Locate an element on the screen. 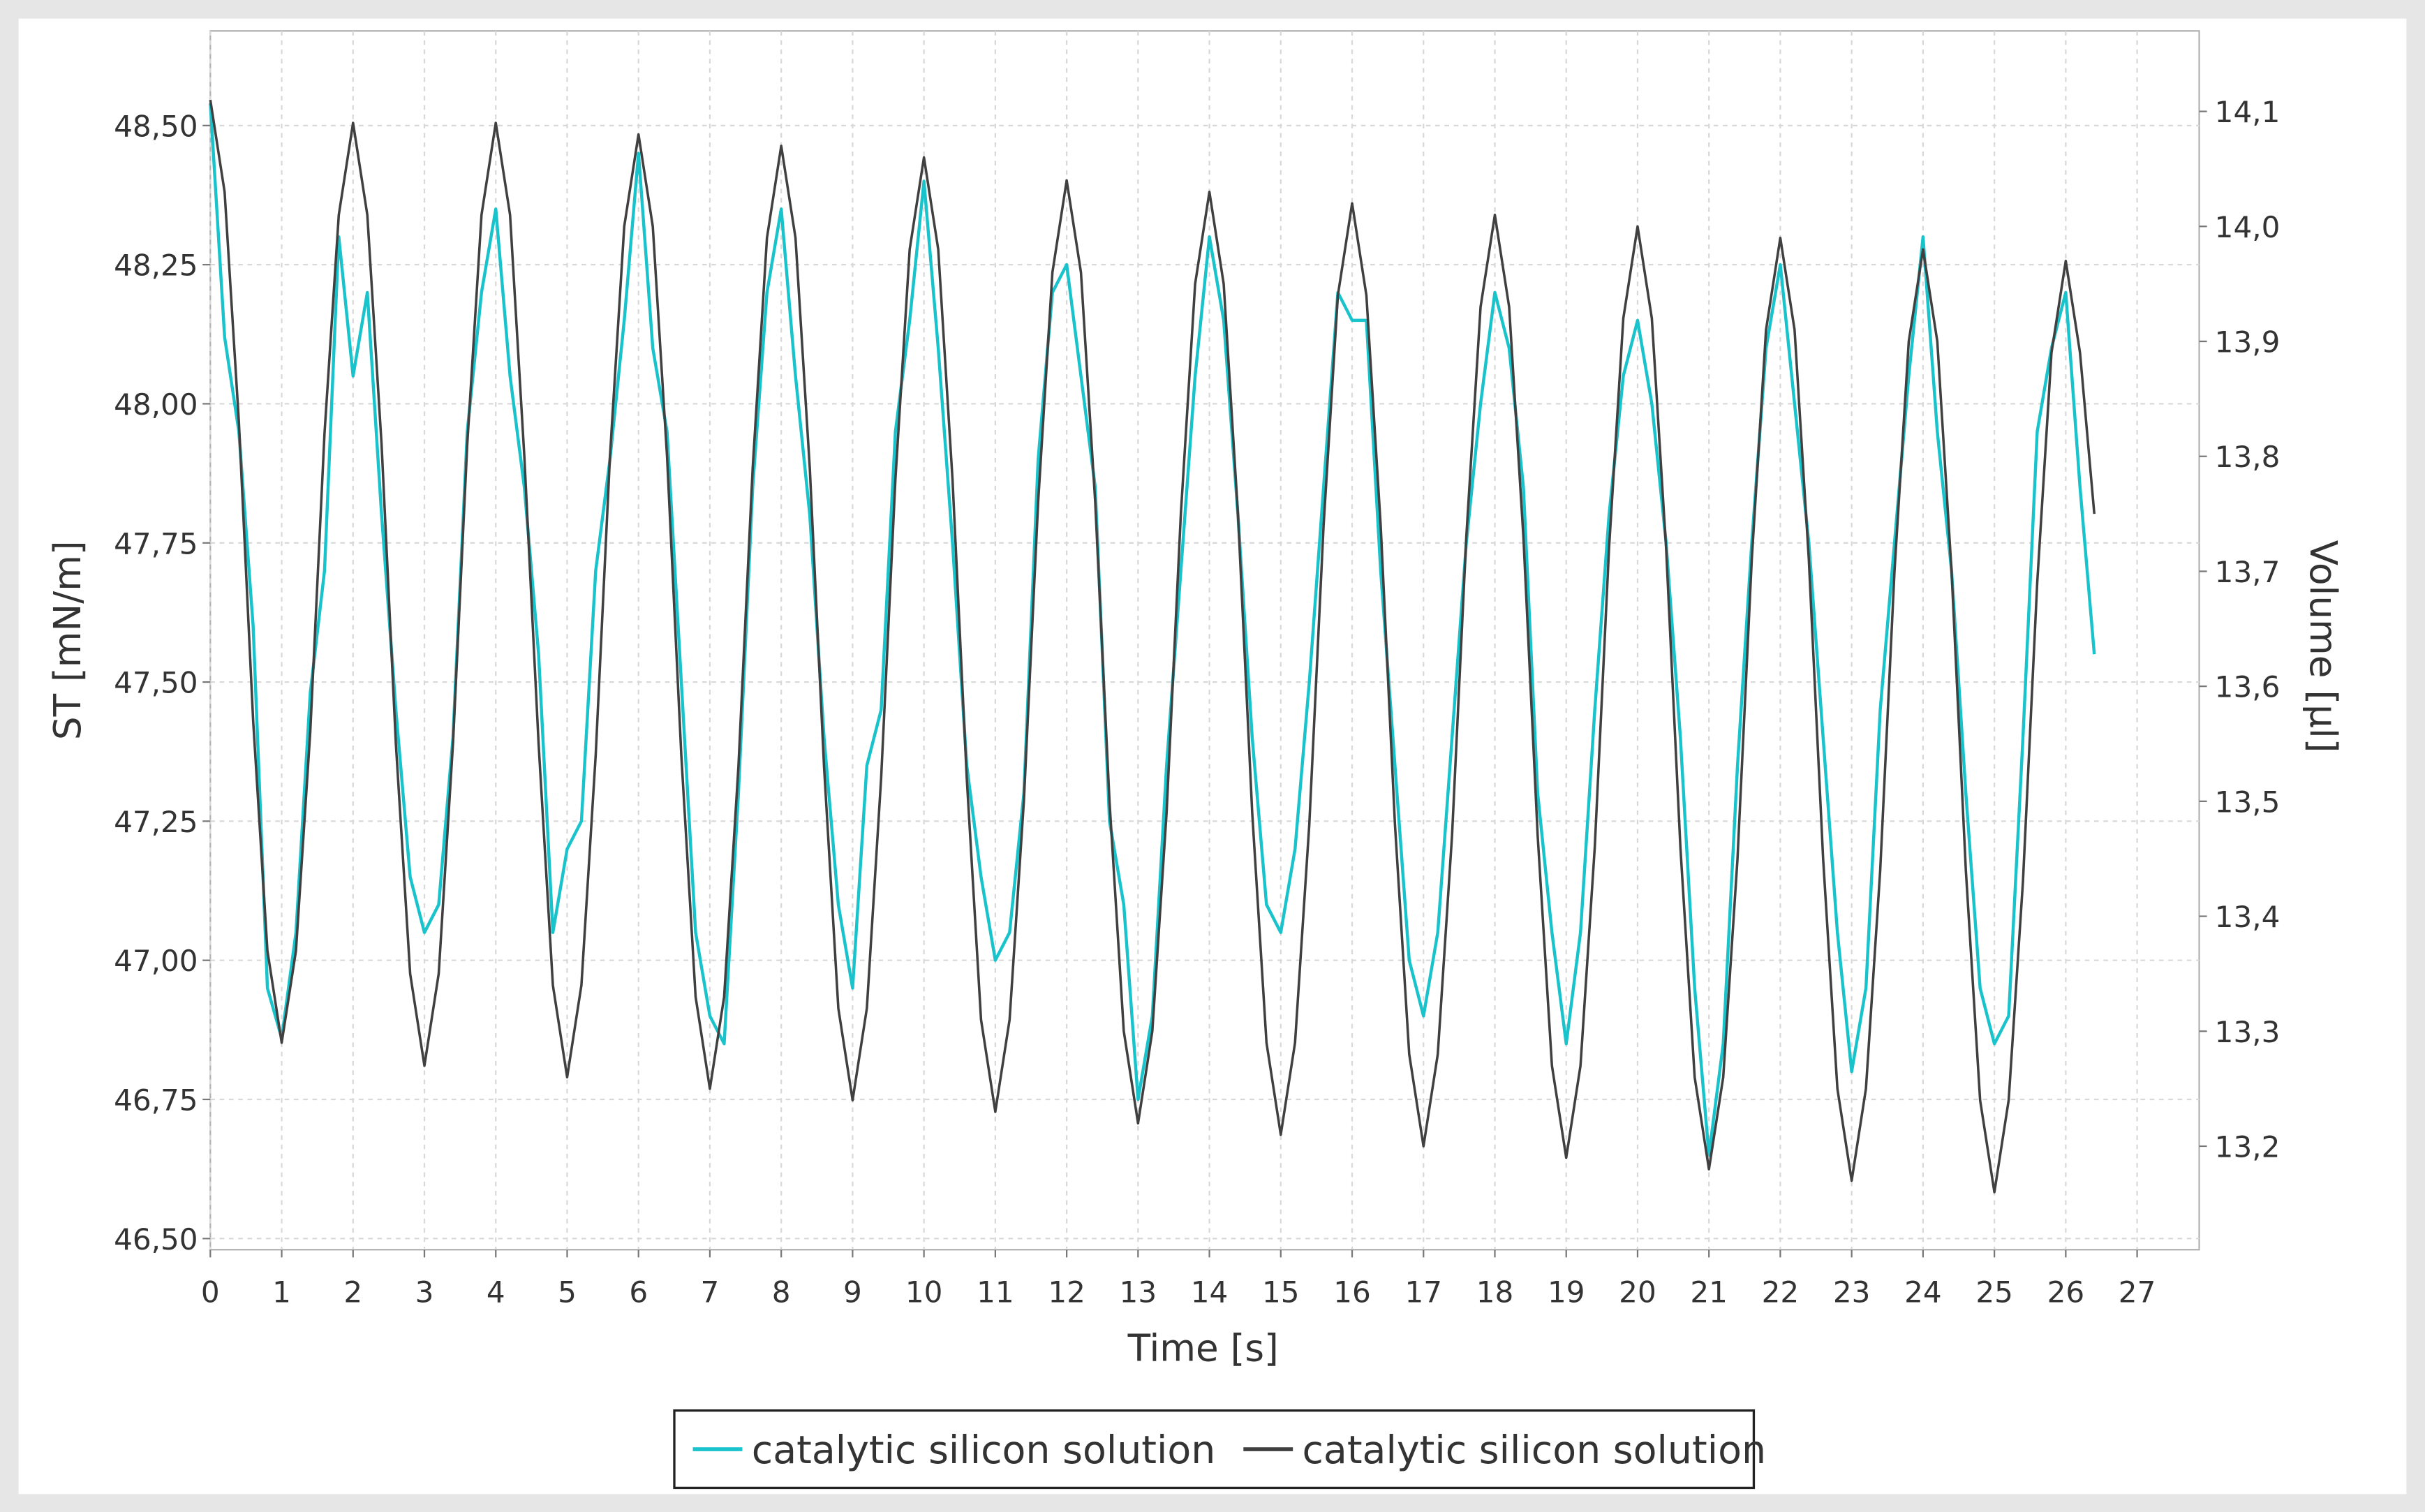 This screenshot has width=2425, height=1512. x-tick-label: 18 is located at coordinates (1495, 1292).